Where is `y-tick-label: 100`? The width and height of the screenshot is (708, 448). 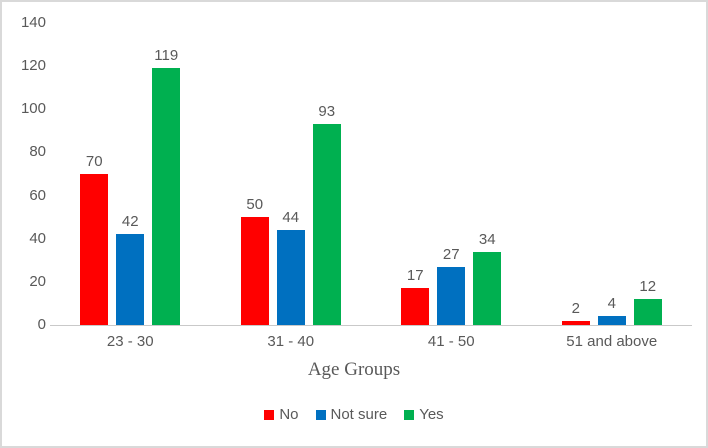 y-tick-label: 100 is located at coordinates (33, 109).